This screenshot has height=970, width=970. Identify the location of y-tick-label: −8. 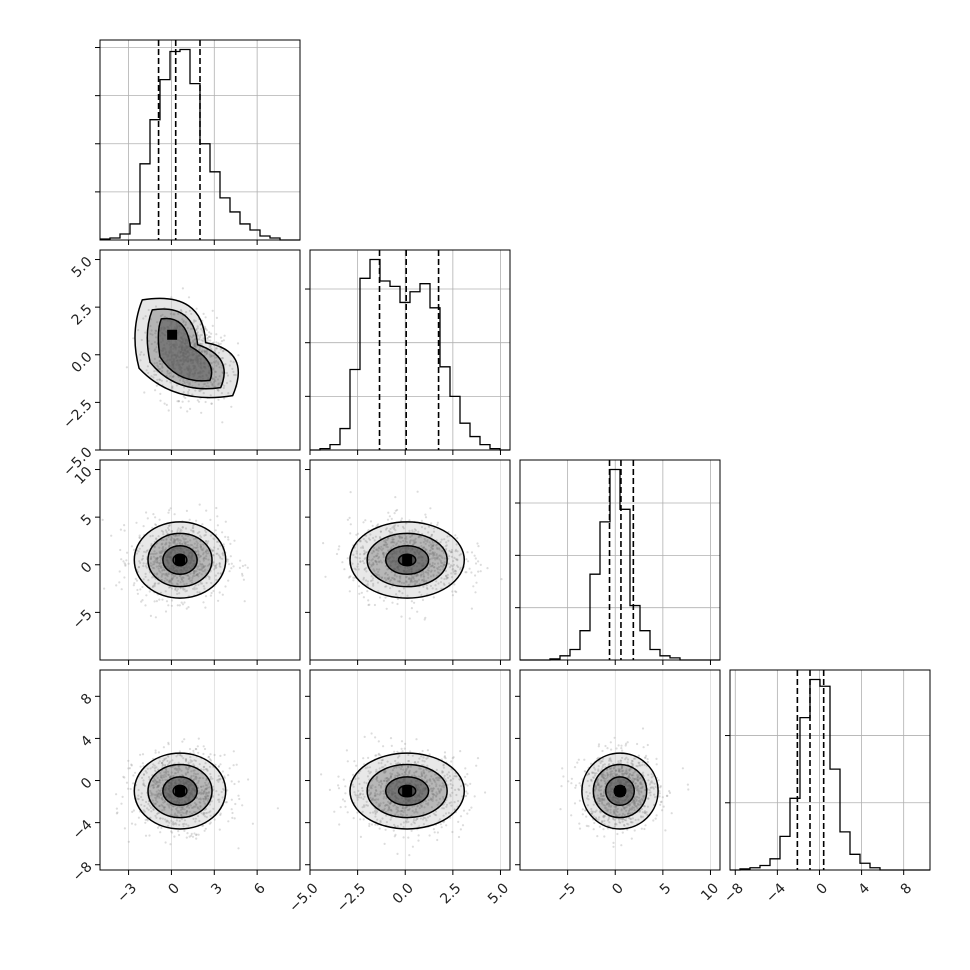
(83, 872).